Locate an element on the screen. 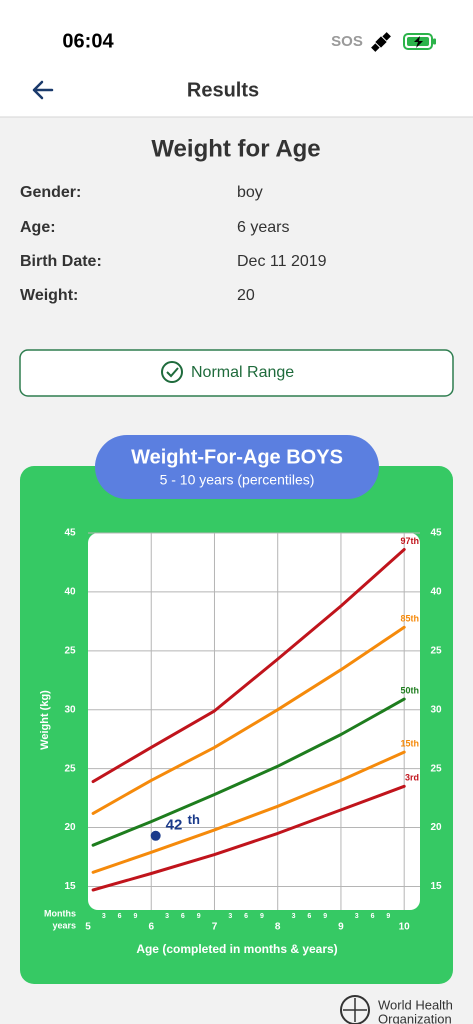 The image size is (473, 1024). chart-title-pill is located at coordinates (237, 467).